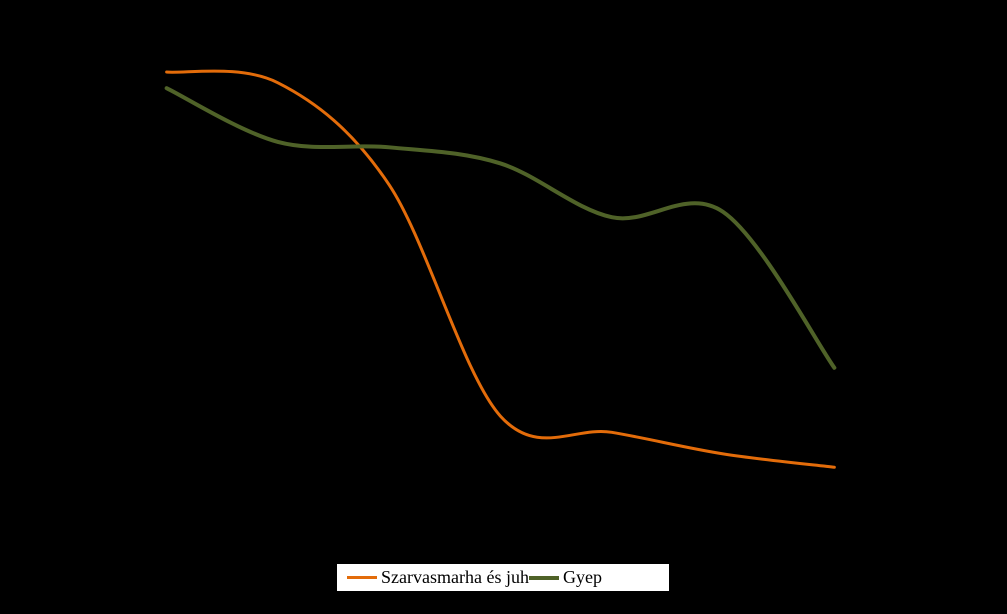 This screenshot has height=614, width=1007. I want to click on legend-label-szarvasmarha: Szarvasmarha és juh, so click(455, 577).